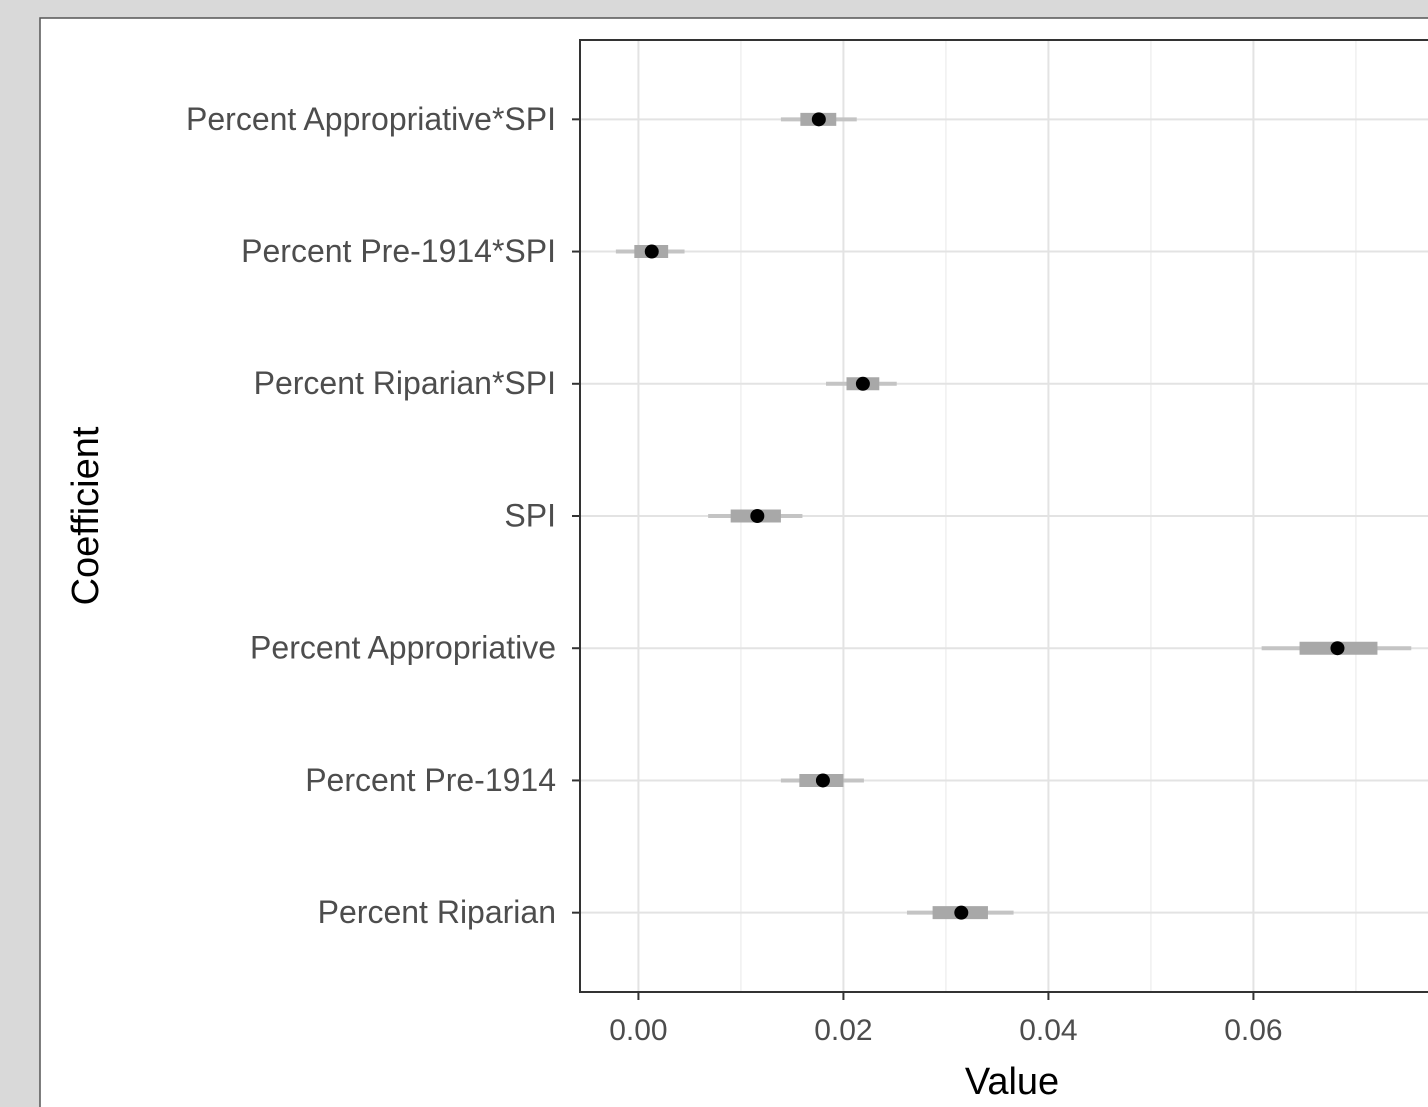  I want to click on x-tick-label: 0.04, so click(1048, 1030).